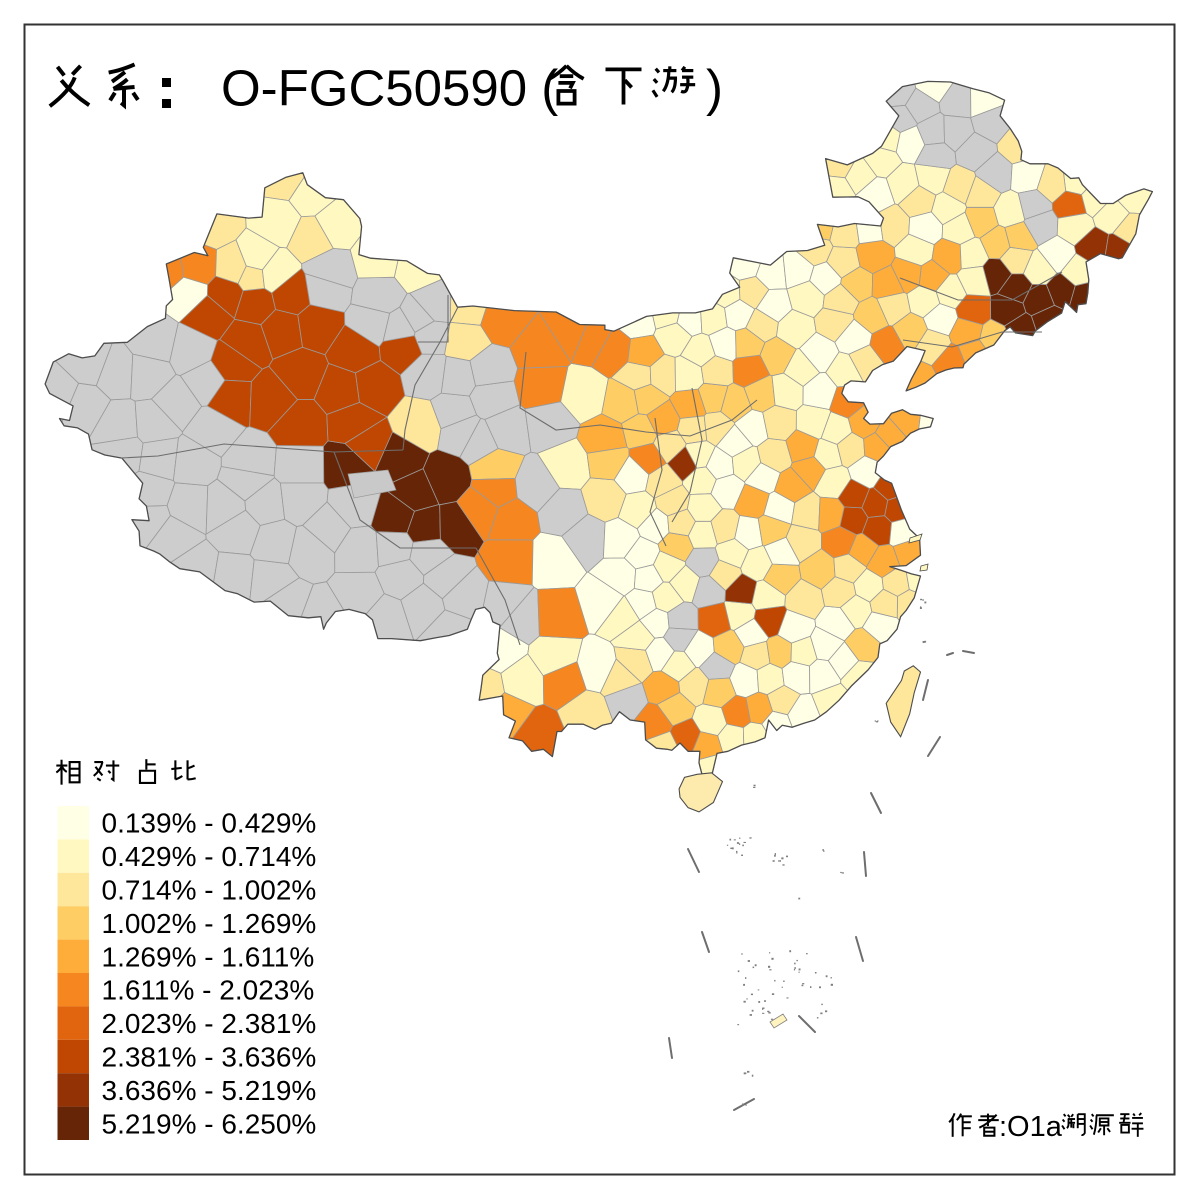 This screenshot has width=1200, height=1200. What do you see at coordinates (209, 1123) in the screenshot?
I see `svg-text: 5.219% - 6.250%` at bounding box center [209, 1123].